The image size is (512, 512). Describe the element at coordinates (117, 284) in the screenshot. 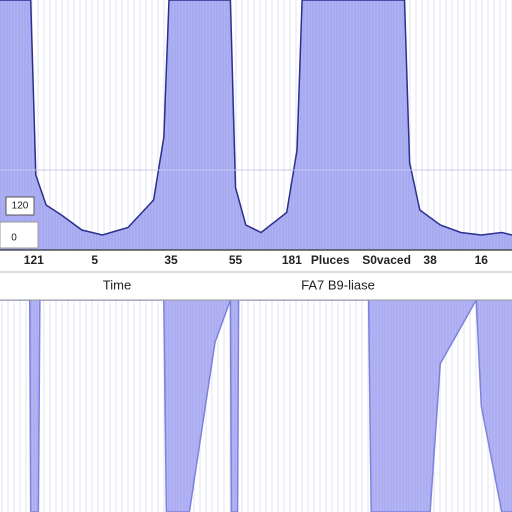

I see `x-axis-label: Time` at that location.